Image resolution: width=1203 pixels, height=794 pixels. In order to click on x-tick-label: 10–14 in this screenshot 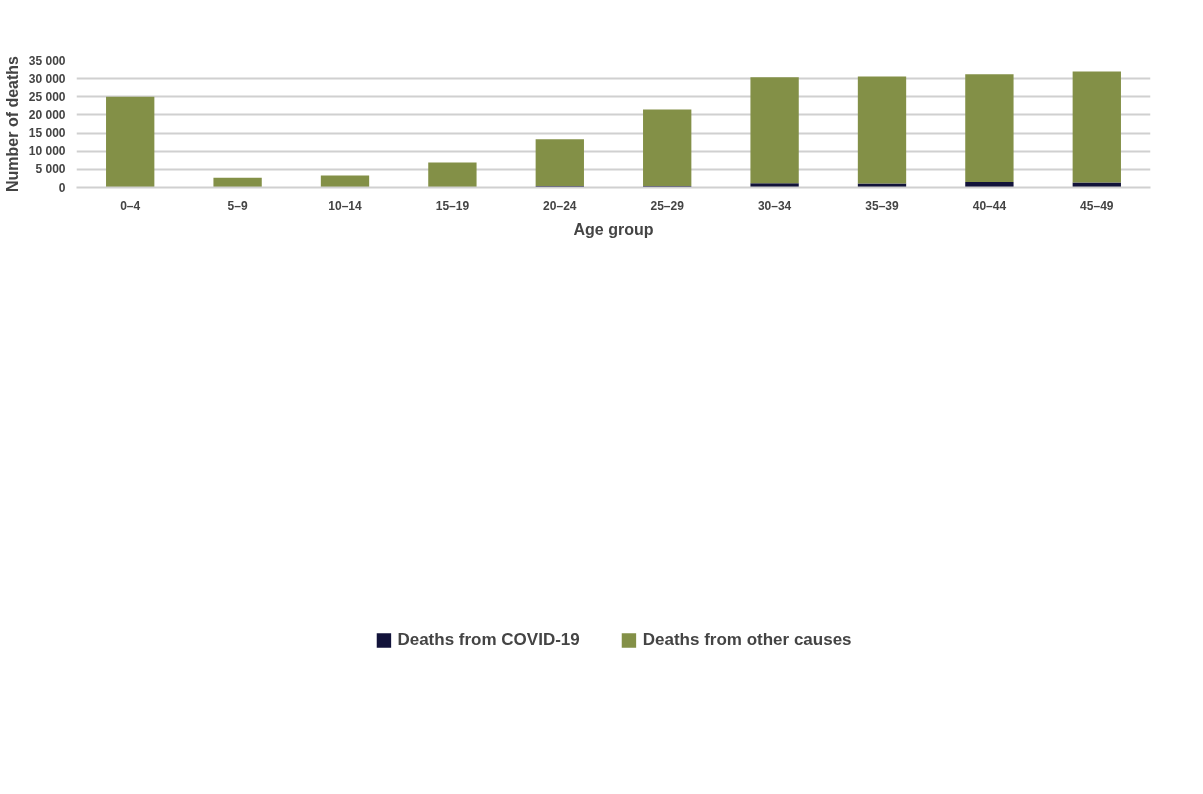, I will do `click(345, 205)`.